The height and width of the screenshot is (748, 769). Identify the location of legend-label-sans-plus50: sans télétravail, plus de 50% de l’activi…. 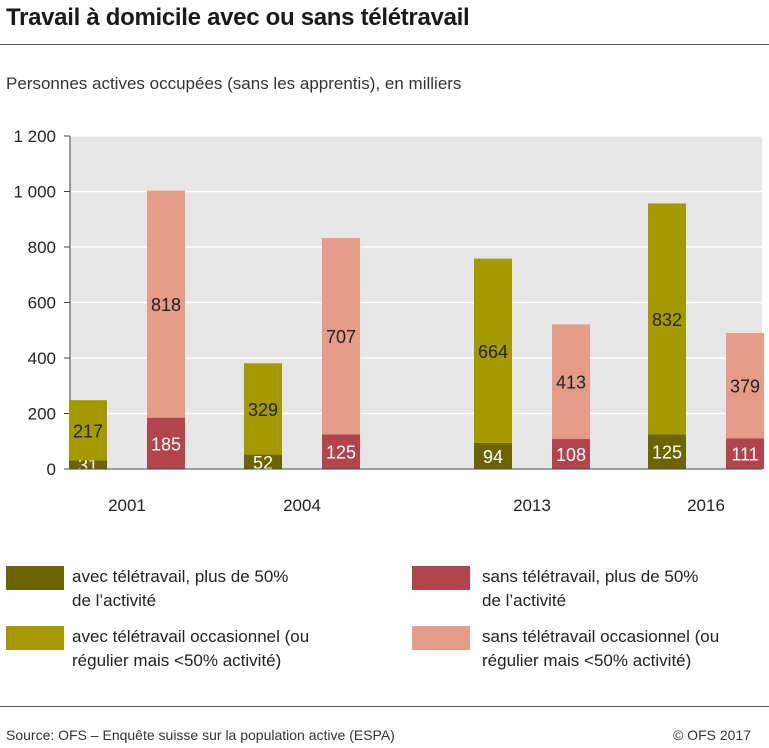
(590, 588).